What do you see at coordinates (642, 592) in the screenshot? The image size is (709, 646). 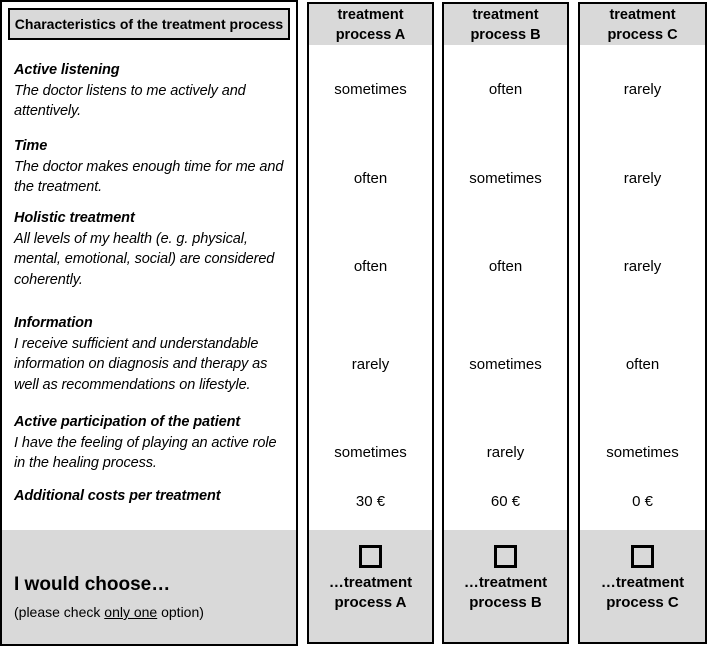 I see `option-c-choice-label: …treatment process C` at bounding box center [642, 592].